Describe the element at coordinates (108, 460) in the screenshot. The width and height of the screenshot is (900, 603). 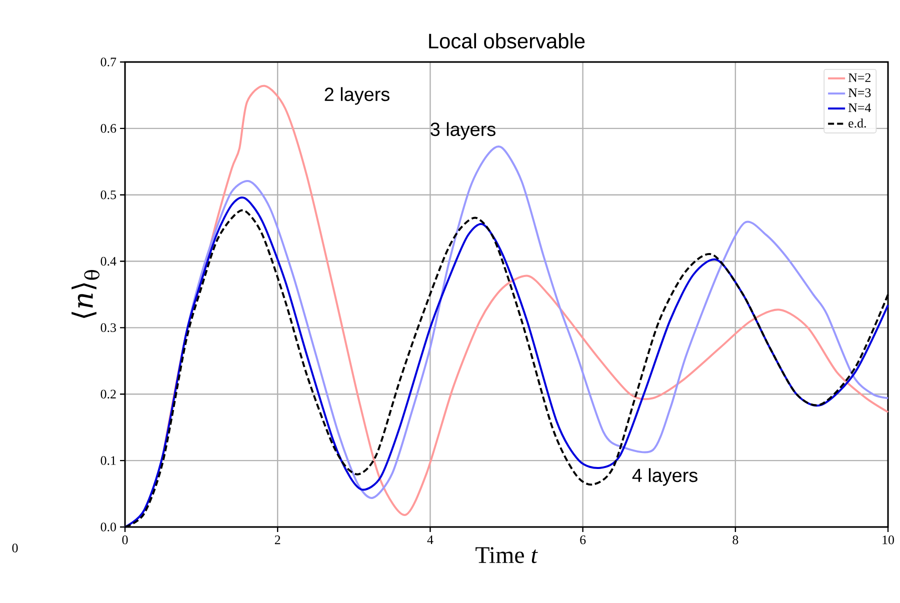
I see `y-tick-label: 0.1` at that location.